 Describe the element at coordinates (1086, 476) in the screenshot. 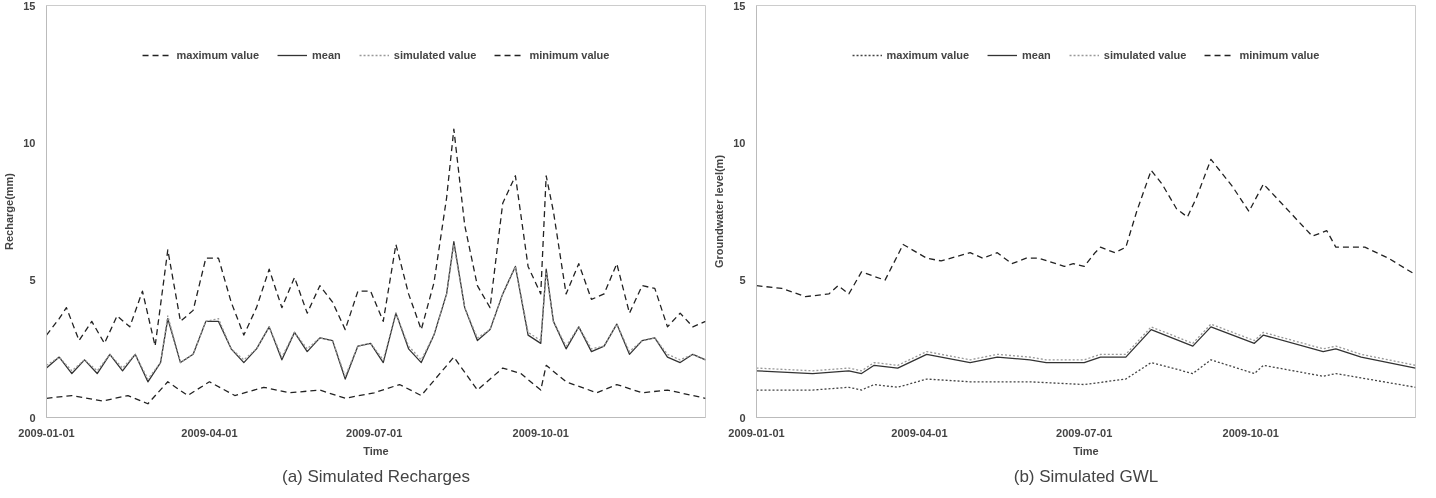

I see `text: (b) Simulated GWL` at that location.